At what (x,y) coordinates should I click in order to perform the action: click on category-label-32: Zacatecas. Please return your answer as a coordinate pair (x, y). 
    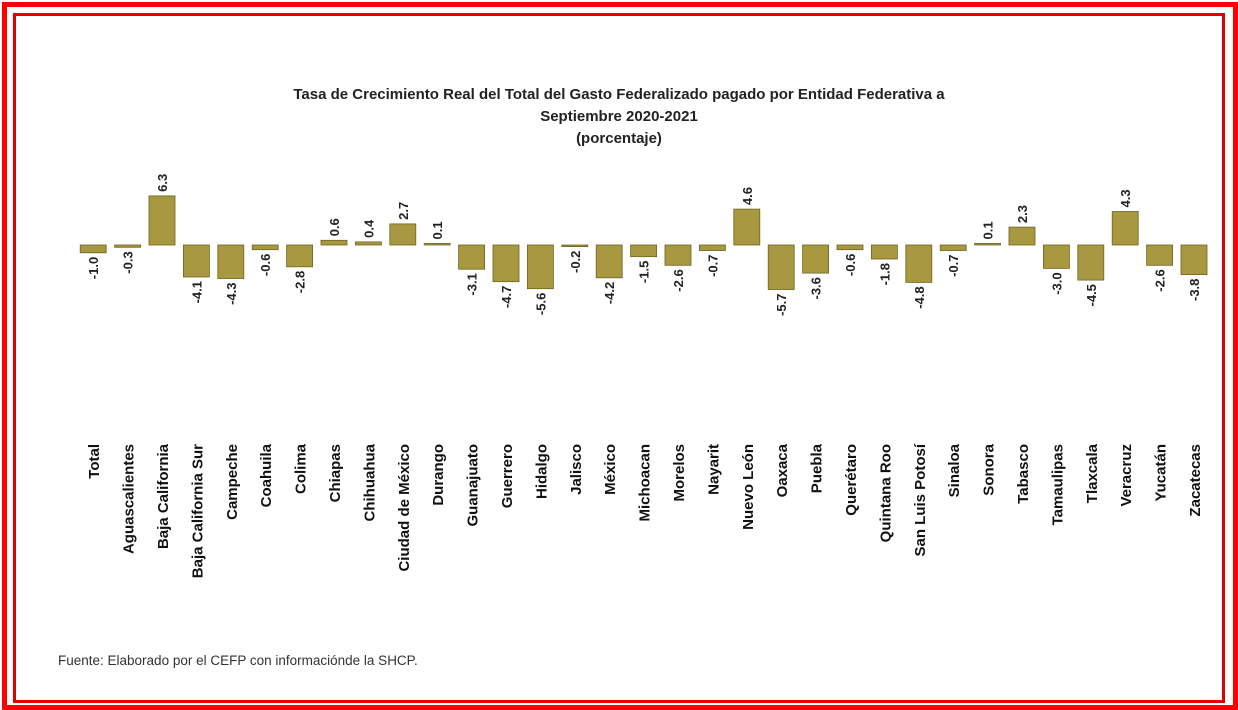
    Looking at the image, I should click on (1195, 480).